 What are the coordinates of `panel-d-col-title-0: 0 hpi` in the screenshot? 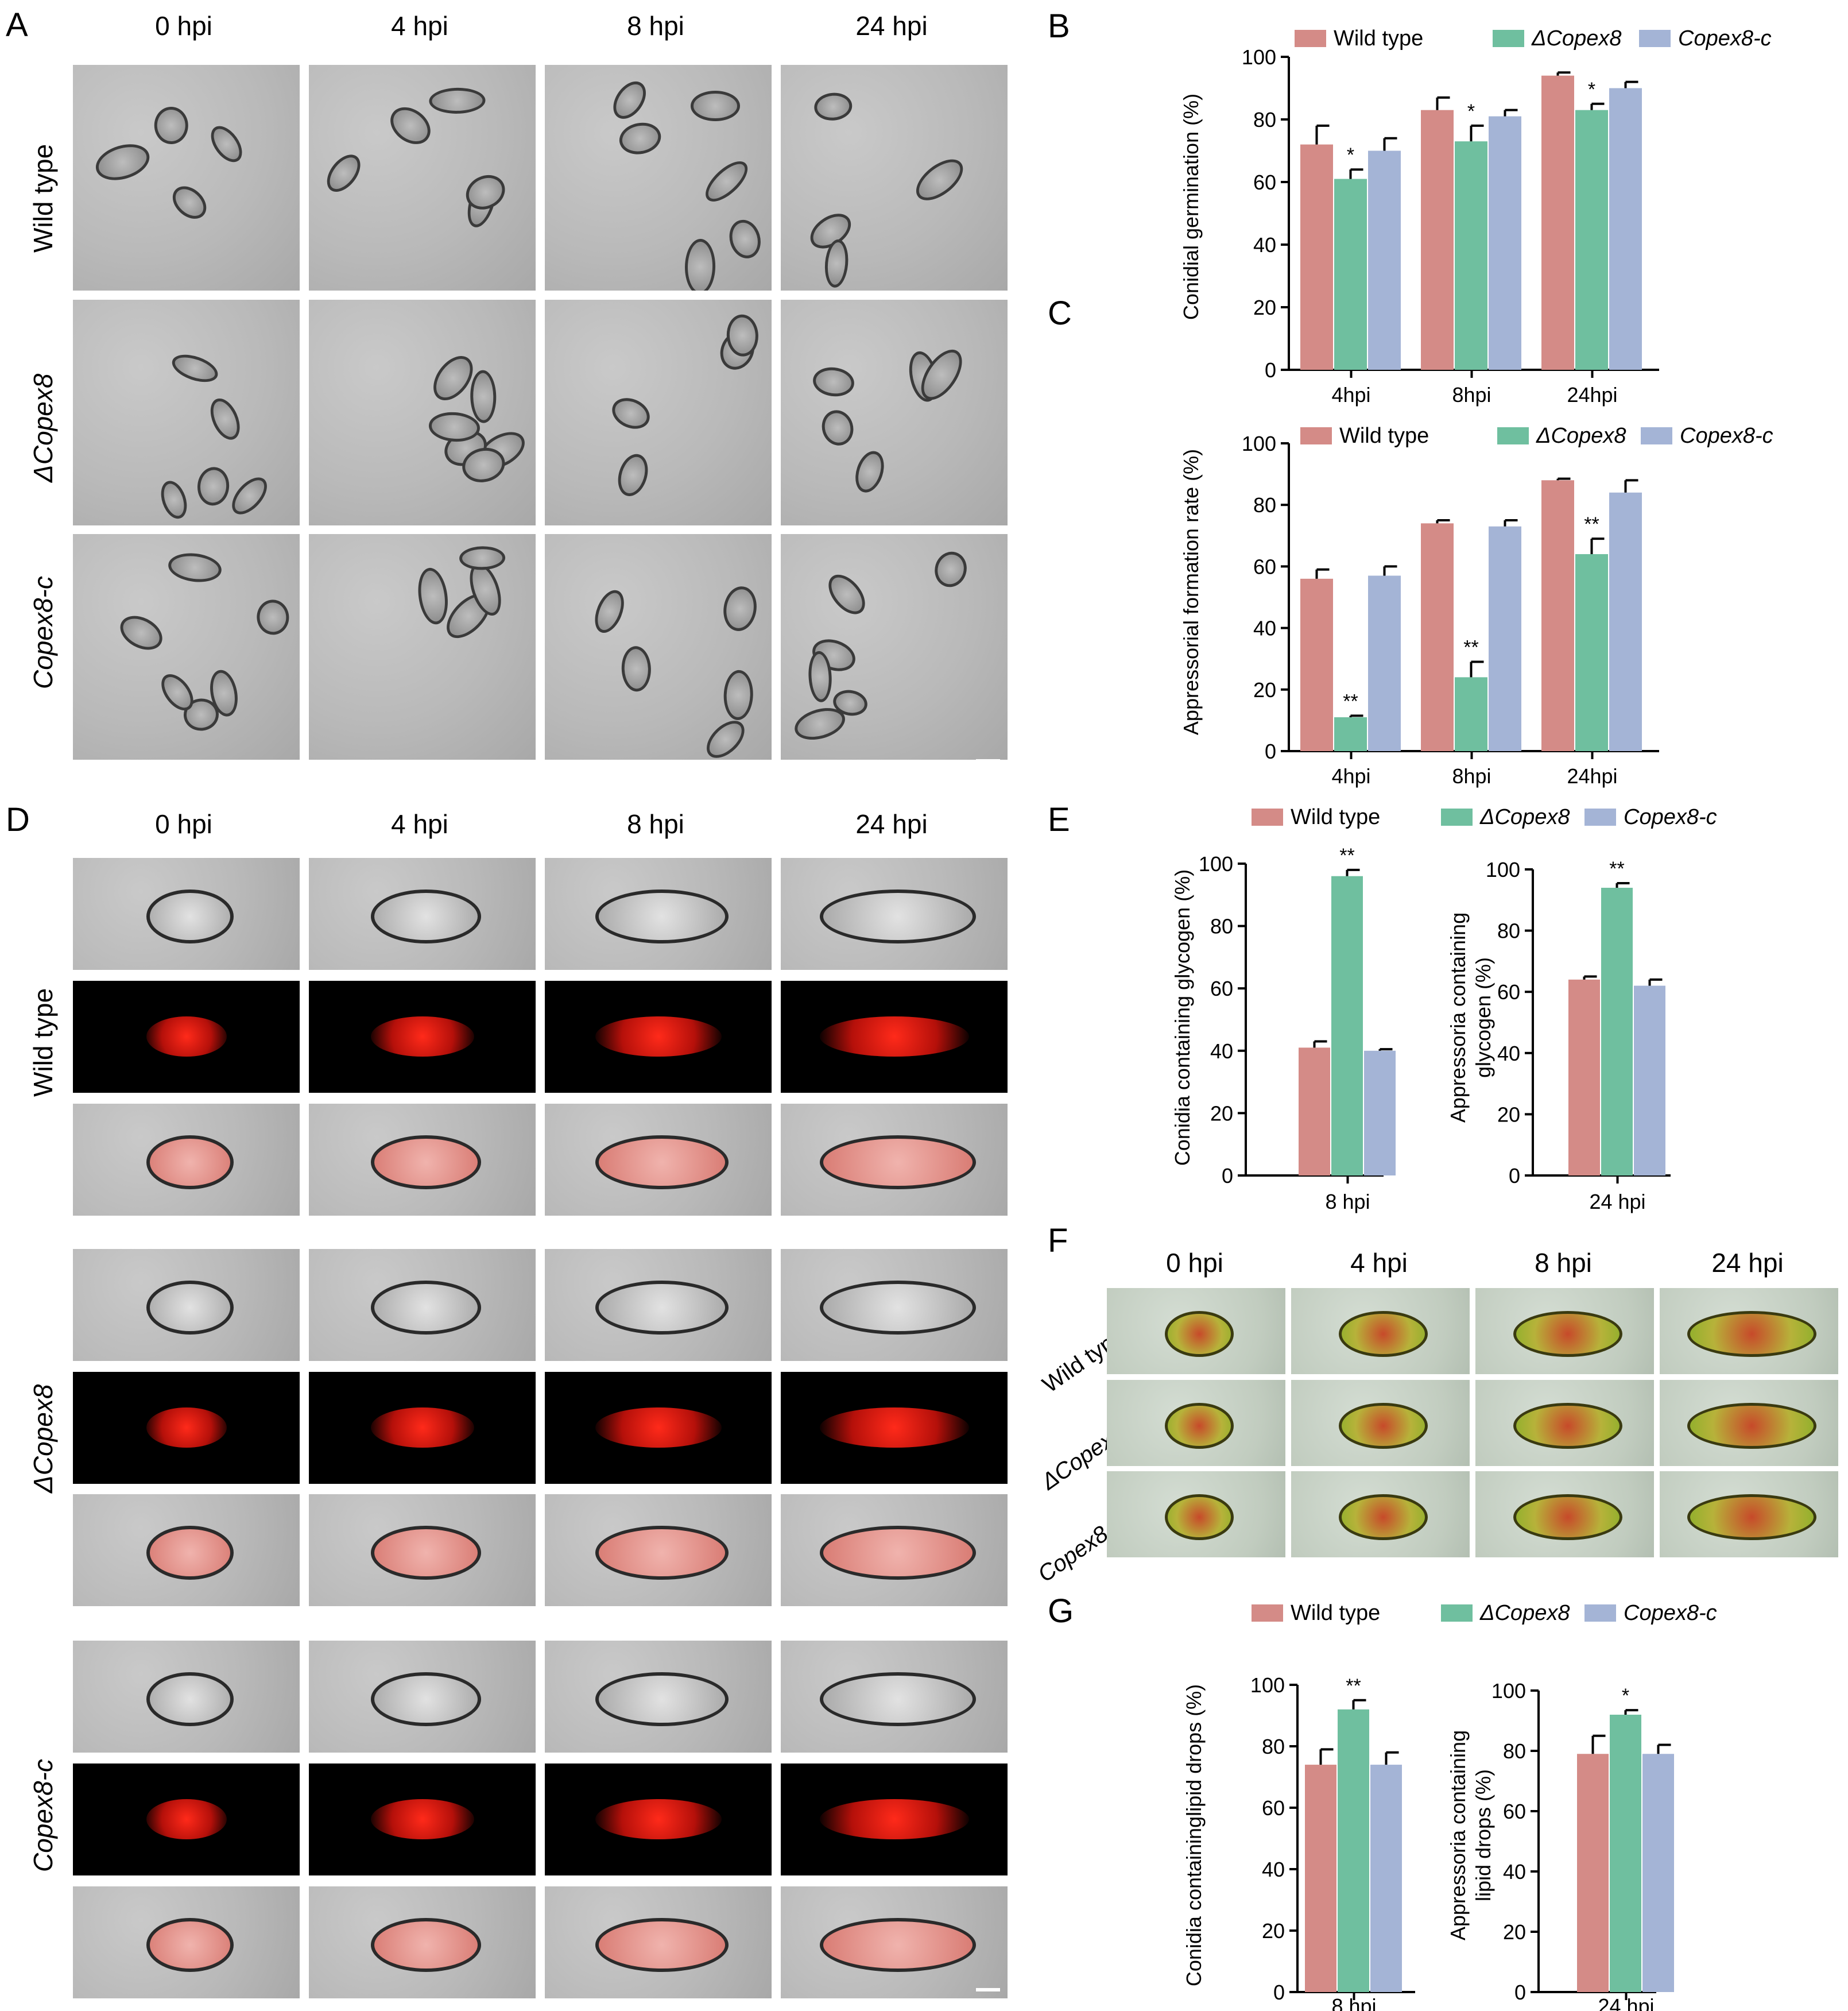 It's located at (183, 824).